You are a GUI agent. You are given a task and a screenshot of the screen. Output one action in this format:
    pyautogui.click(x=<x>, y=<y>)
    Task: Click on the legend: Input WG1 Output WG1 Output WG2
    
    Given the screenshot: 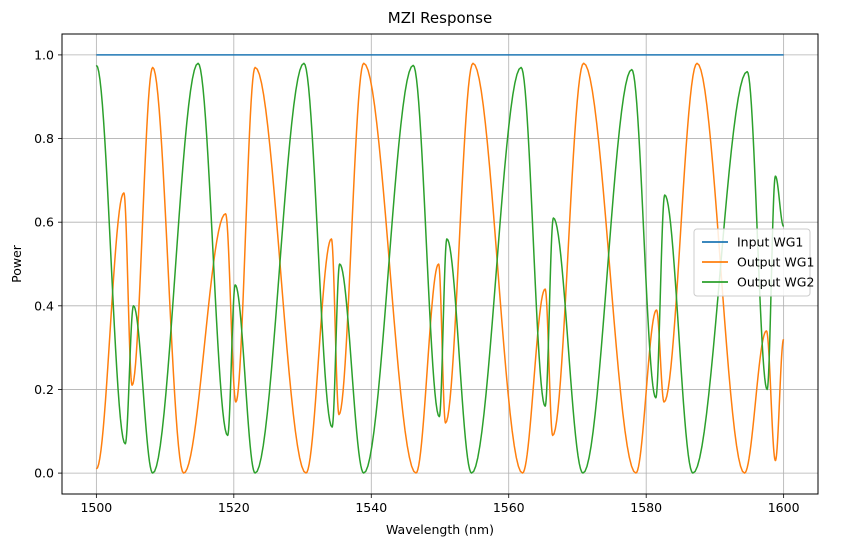 What is the action you would take?
    pyautogui.click(x=753, y=262)
    